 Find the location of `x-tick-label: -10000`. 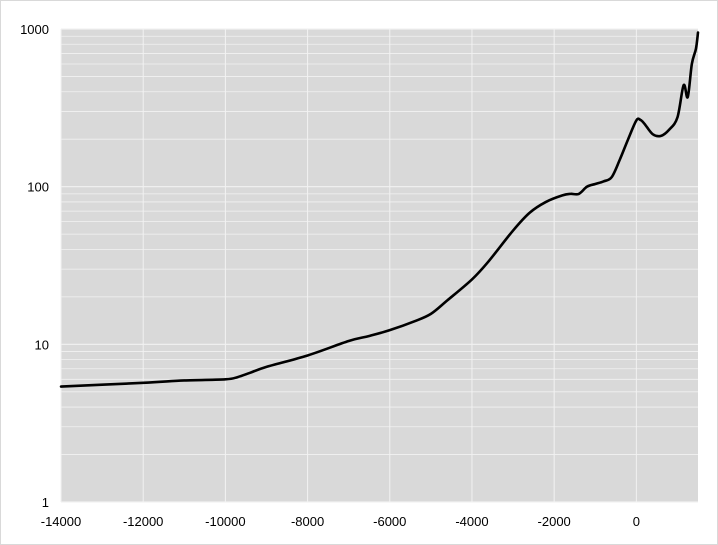

x-tick-label: -10000 is located at coordinates (225, 521).